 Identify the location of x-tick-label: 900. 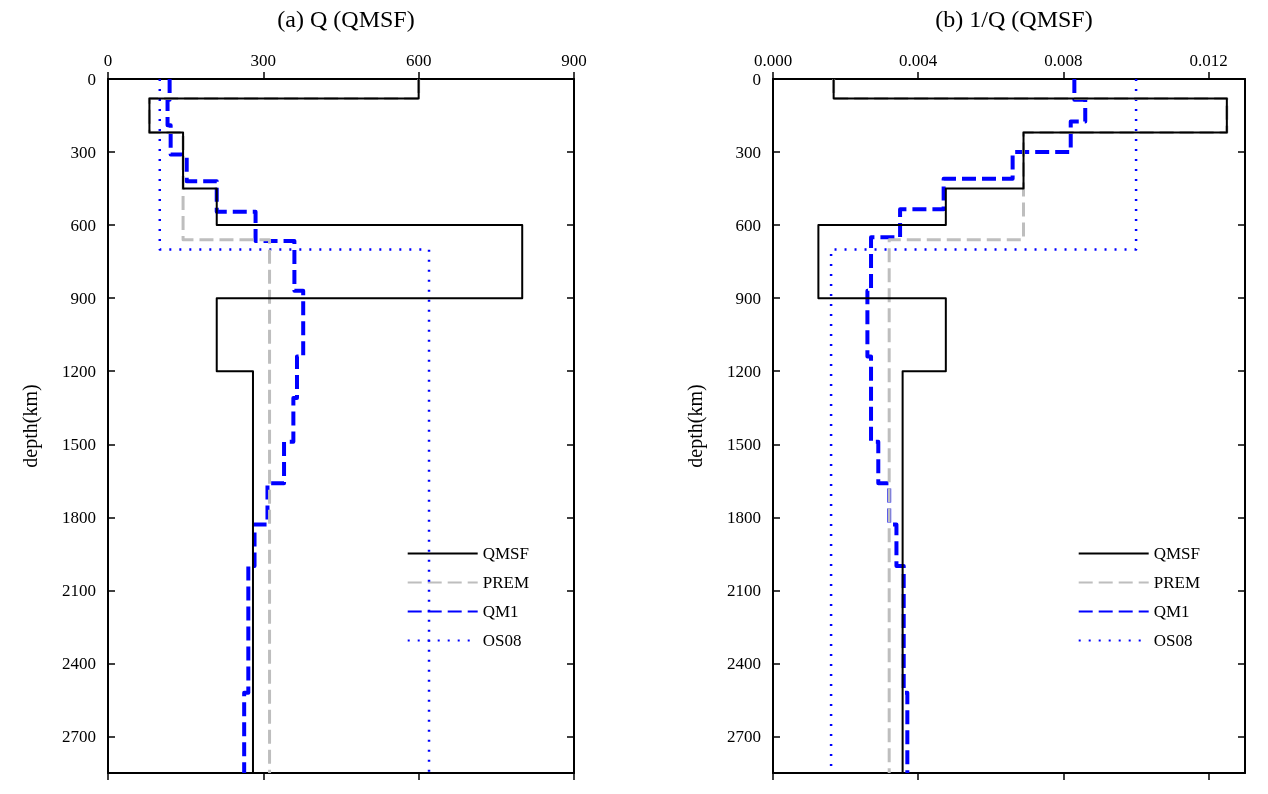
(574, 60).